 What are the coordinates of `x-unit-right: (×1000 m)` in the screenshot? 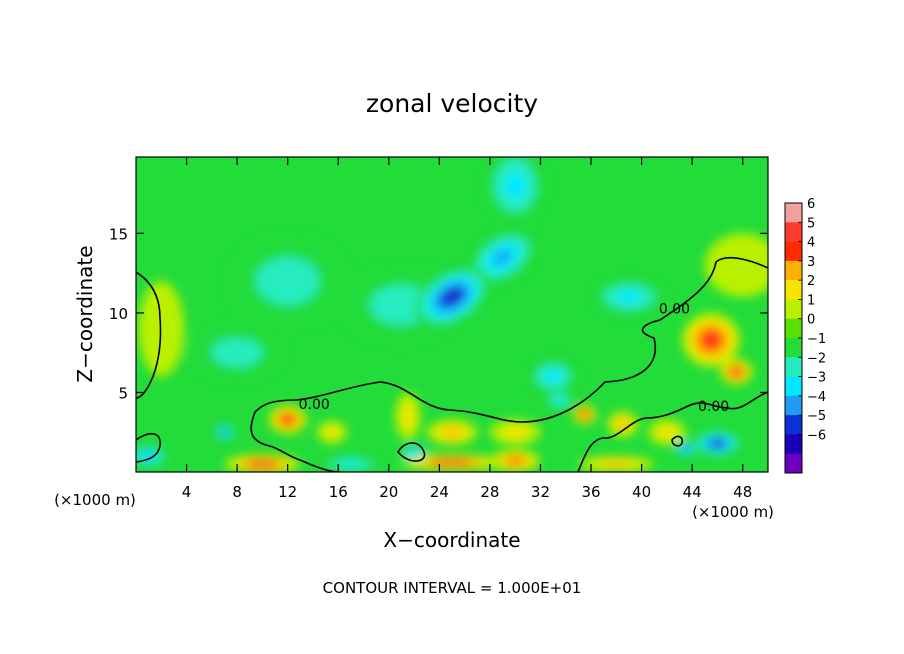 It's located at (733, 512).